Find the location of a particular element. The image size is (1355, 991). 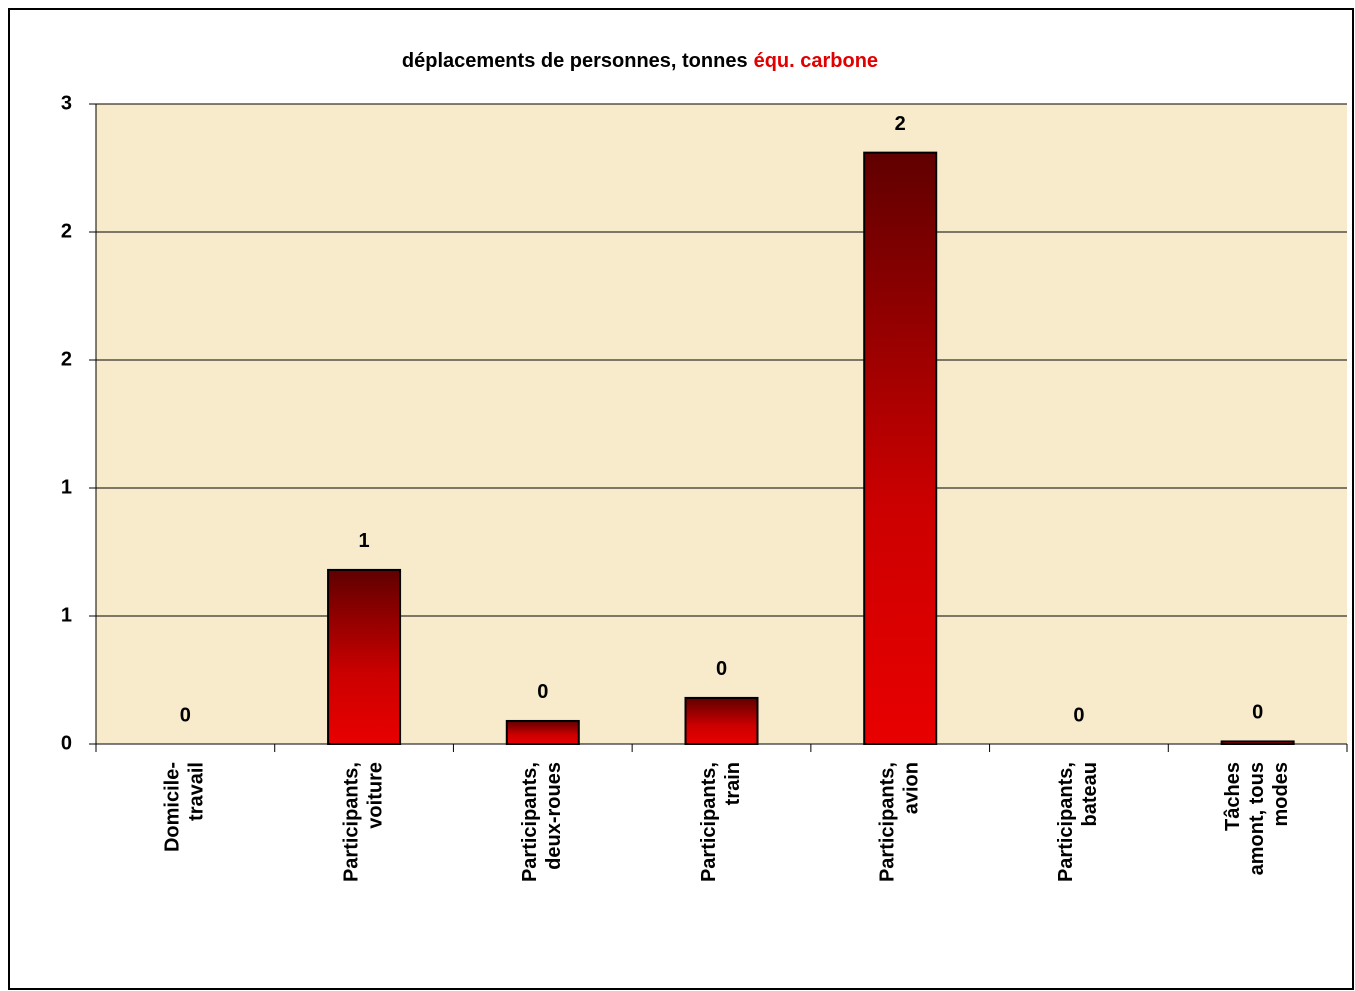

x-tick-label: modes is located at coordinates (1281, 794).